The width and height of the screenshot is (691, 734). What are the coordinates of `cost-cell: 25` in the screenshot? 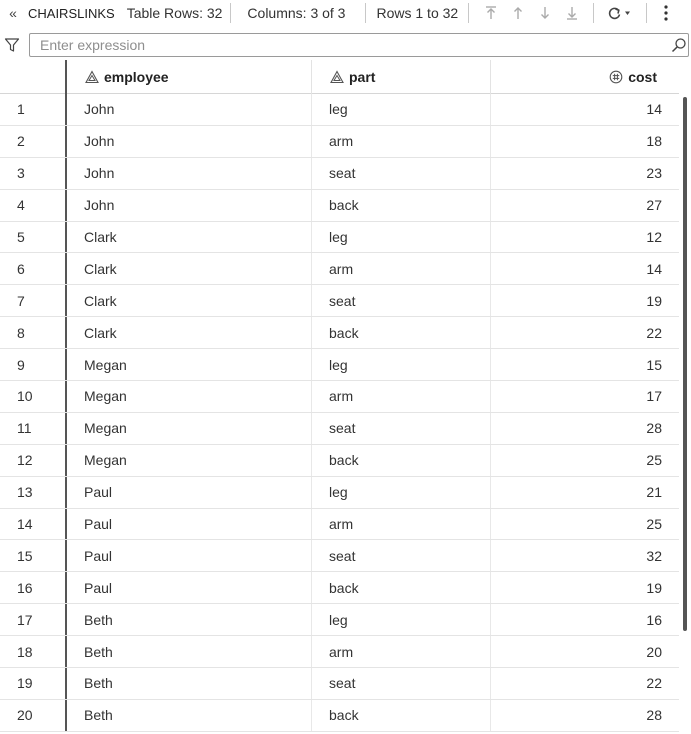 It's located at (654, 460).